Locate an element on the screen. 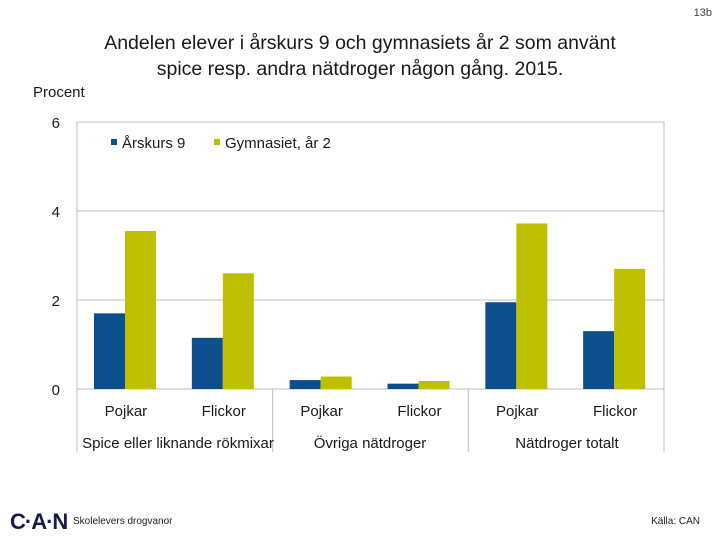 The height and width of the screenshot is (540, 720). slide-number: 13b is located at coordinates (702, 13).